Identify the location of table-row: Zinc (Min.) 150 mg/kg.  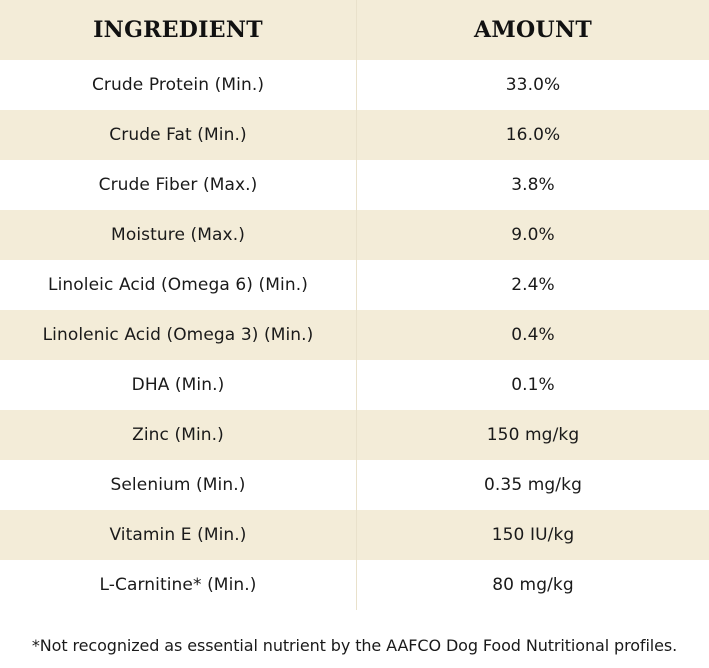
(354, 435).